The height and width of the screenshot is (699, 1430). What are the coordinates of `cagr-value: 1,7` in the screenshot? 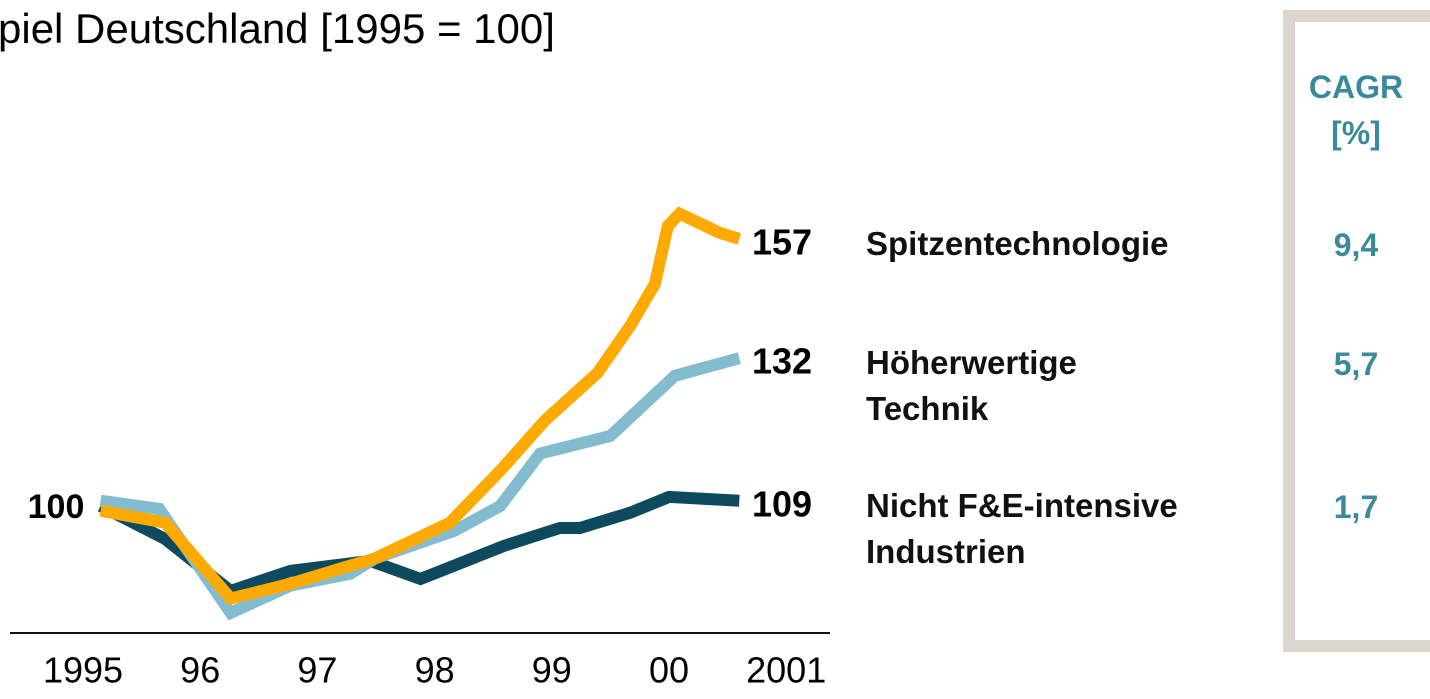 It's located at (1356, 506).